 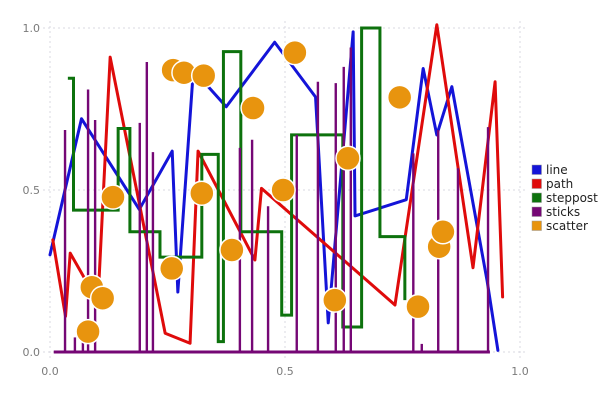 What do you see at coordinates (557, 170) in the screenshot?
I see `legend-label-line: line` at bounding box center [557, 170].